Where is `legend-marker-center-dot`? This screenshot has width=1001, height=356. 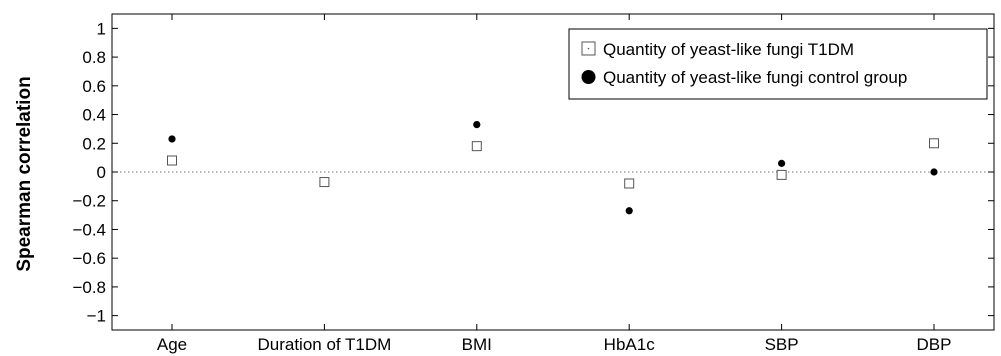 legend-marker-center-dot is located at coordinates (588, 48).